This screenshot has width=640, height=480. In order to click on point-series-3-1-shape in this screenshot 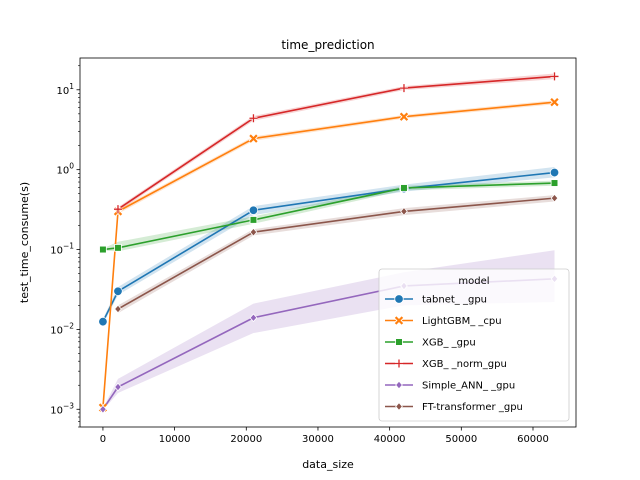, I will do `click(253, 118)`.